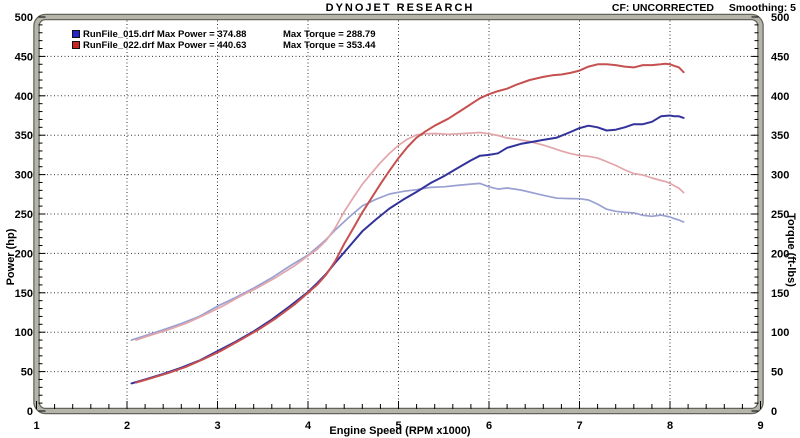  Describe the element at coordinates (777, 373) in the screenshot. I see `y-tick-right-50: 50` at that location.